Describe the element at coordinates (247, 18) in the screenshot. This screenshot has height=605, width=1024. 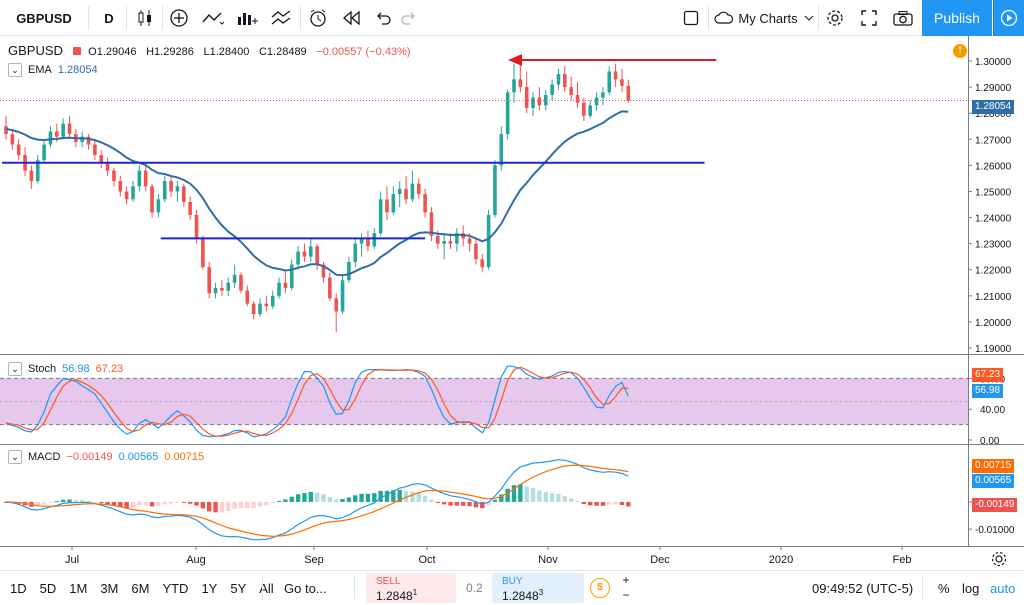
I see `financials-icon` at that location.